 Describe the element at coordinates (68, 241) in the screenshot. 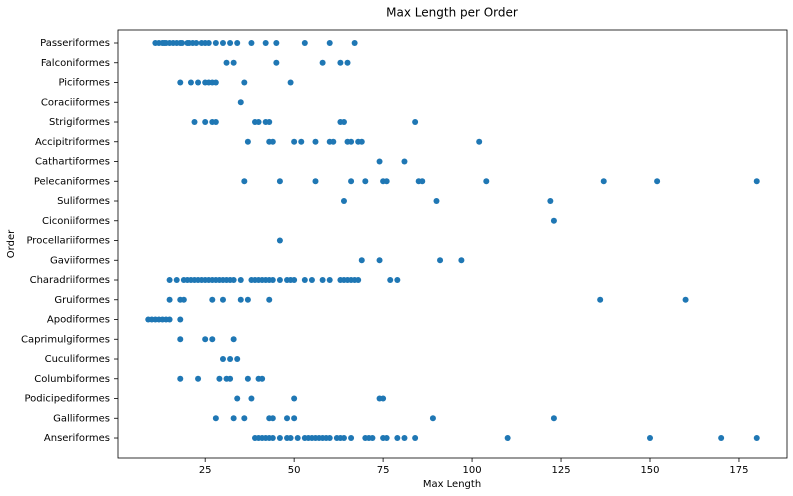

I see `y-tick-label: Procellariiformes` at that location.